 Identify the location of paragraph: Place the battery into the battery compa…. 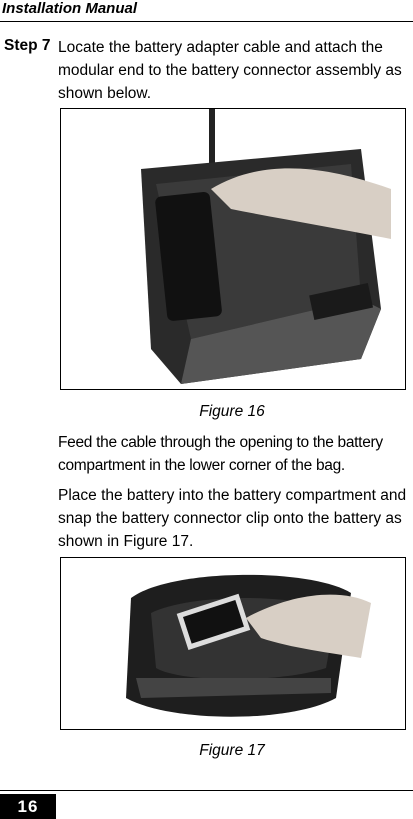
(232, 518).